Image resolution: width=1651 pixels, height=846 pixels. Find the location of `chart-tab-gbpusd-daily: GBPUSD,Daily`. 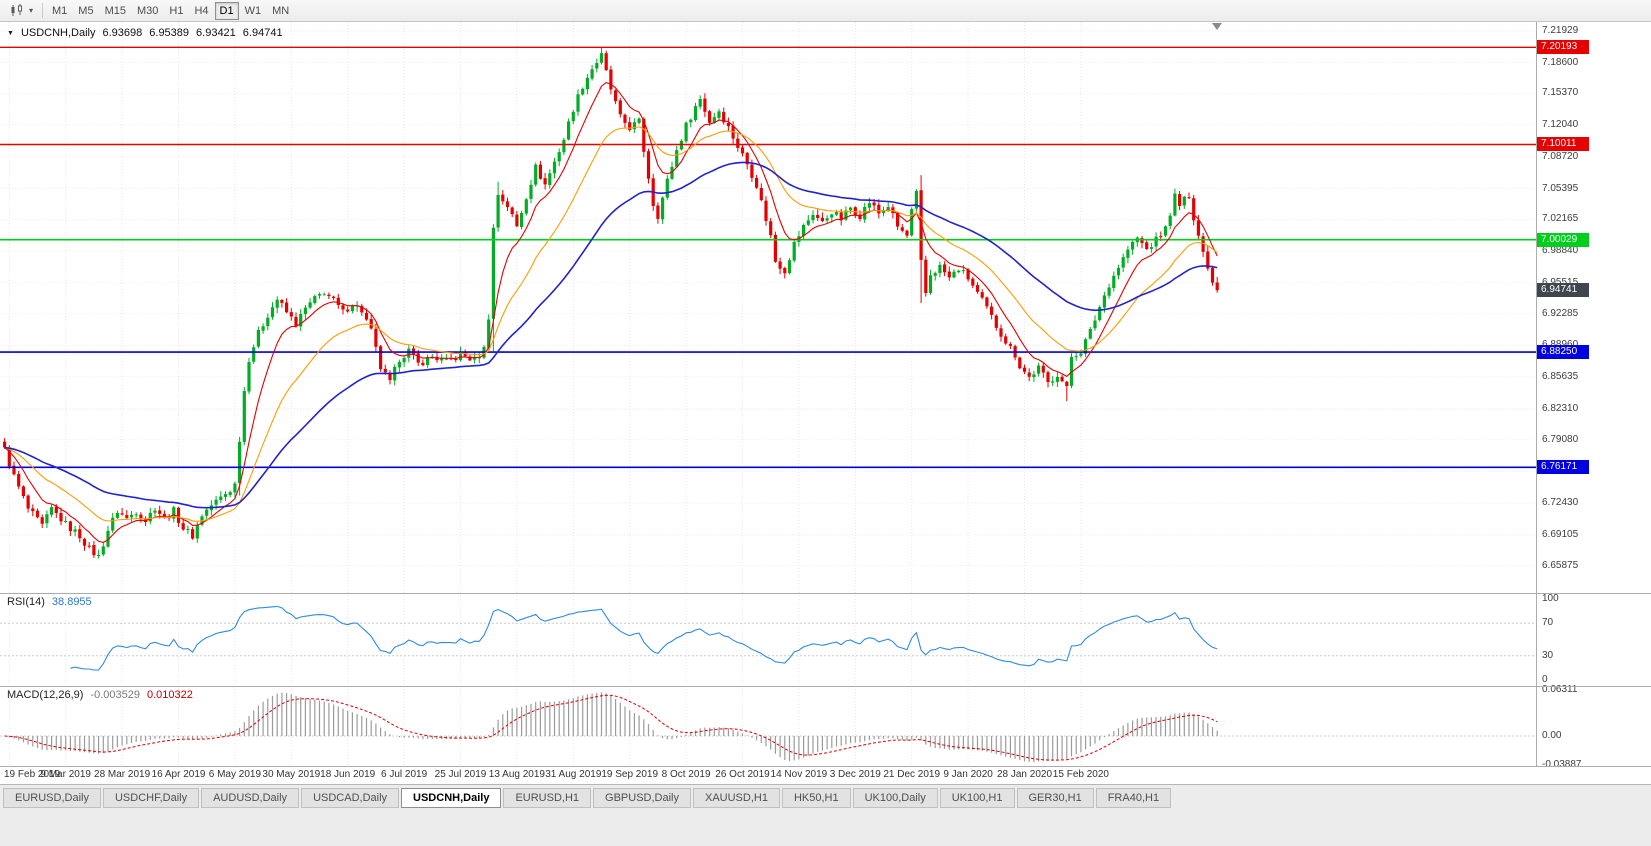

chart-tab-gbpusd-daily: GBPUSD,Daily is located at coordinates (642, 798).